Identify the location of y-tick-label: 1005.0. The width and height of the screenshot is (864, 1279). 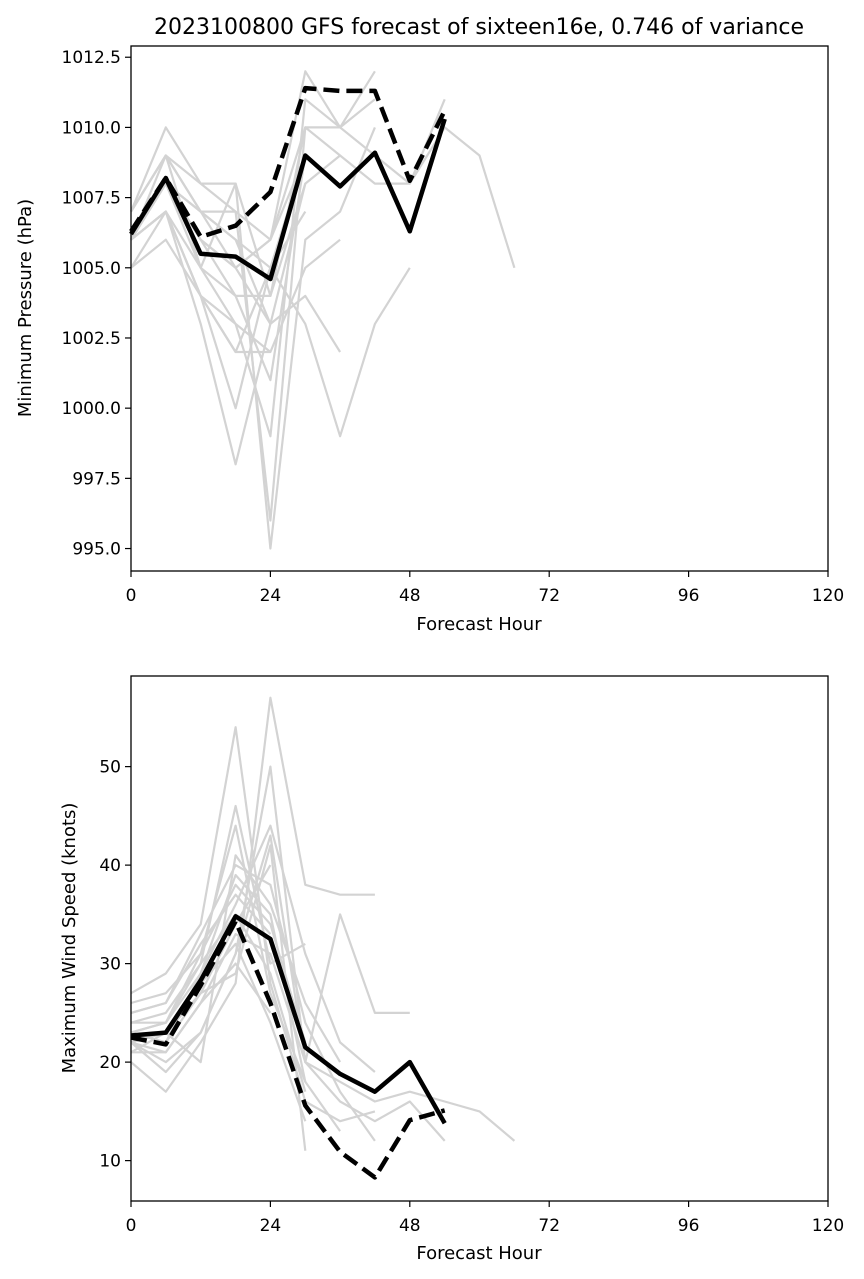
(91, 269).